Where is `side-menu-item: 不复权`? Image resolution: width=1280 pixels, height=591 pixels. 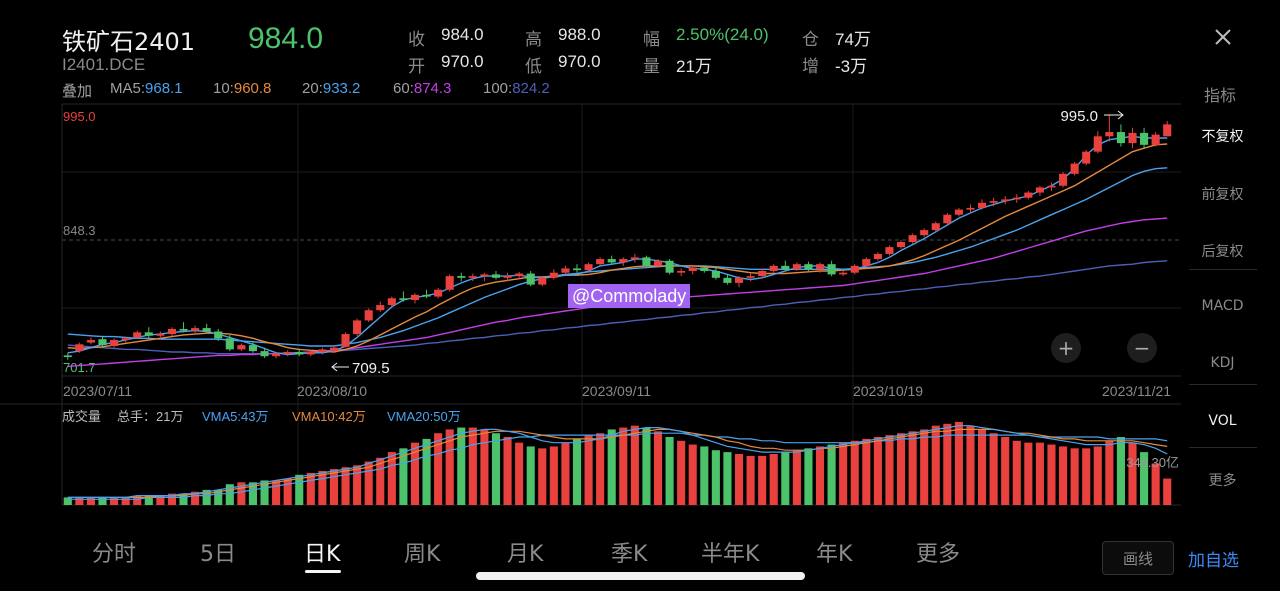 side-menu-item: 不复权 is located at coordinates (1222, 137).